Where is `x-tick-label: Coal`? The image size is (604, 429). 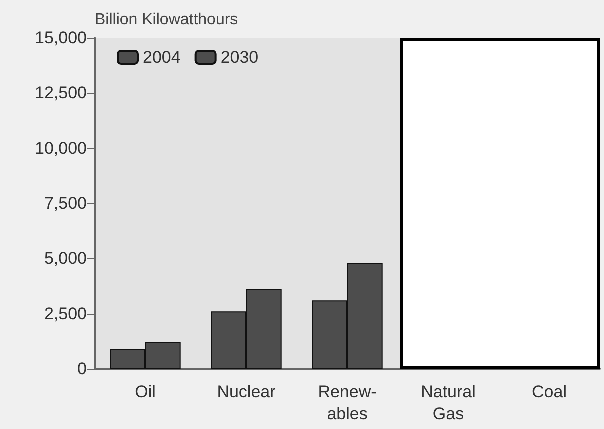
x-tick-label: Coal is located at coordinates (549, 392).